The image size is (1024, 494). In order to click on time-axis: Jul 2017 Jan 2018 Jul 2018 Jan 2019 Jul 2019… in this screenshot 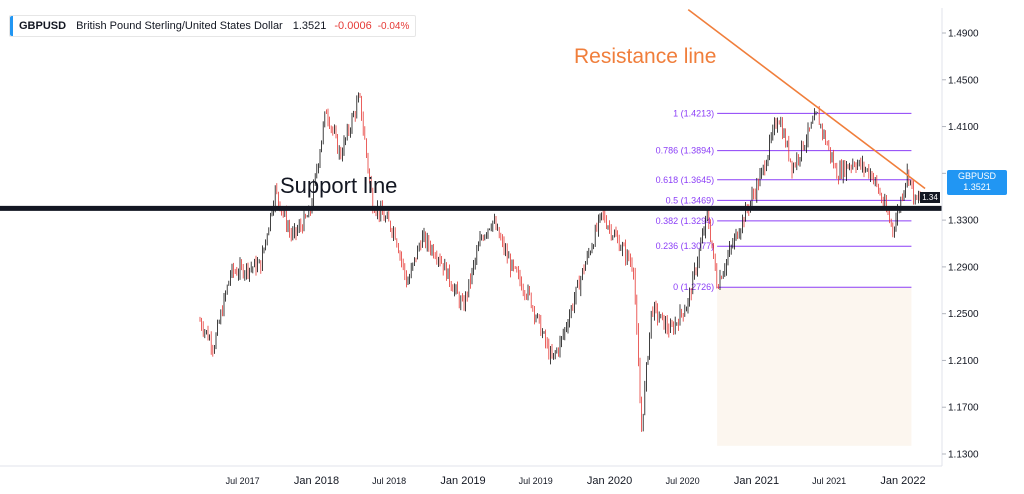, I will do `click(576, 481)`.